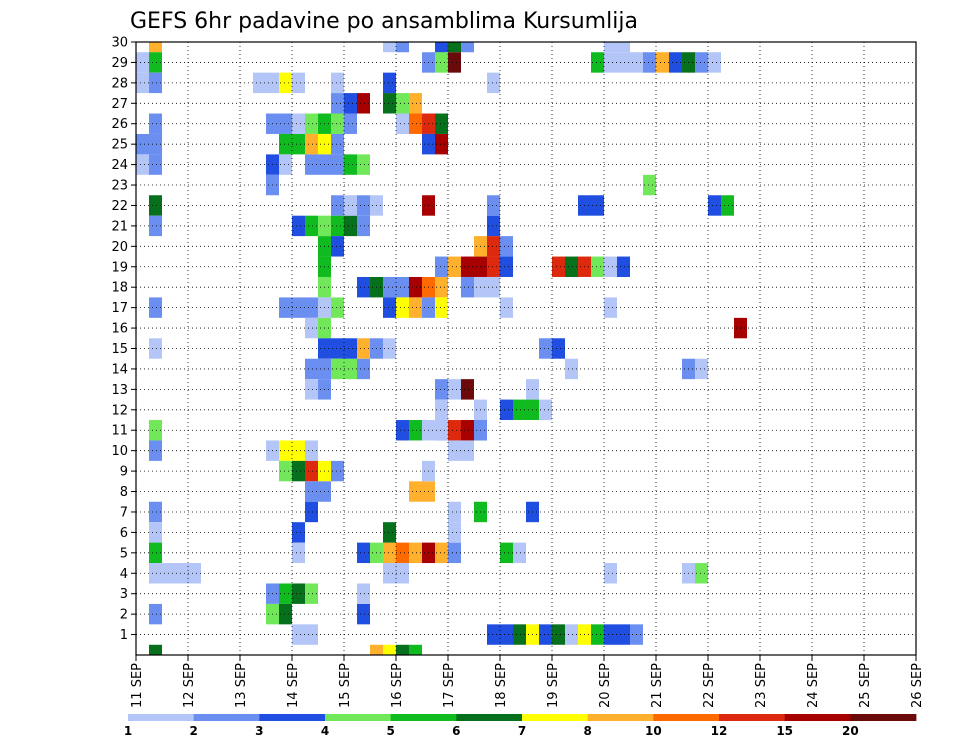 This screenshot has width=960, height=742. What do you see at coordinates (325, 731) in the screenshot?
I see `colorbar-label: 4` at bounding box center [325, 731].